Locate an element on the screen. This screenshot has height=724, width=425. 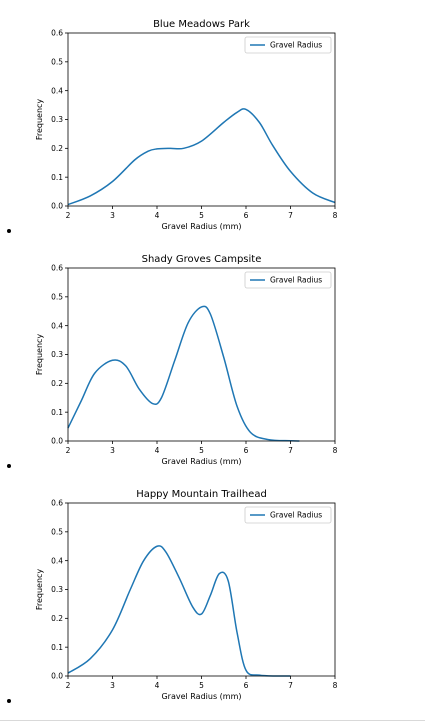
bottom-divider is located at coordinates (212, 720).